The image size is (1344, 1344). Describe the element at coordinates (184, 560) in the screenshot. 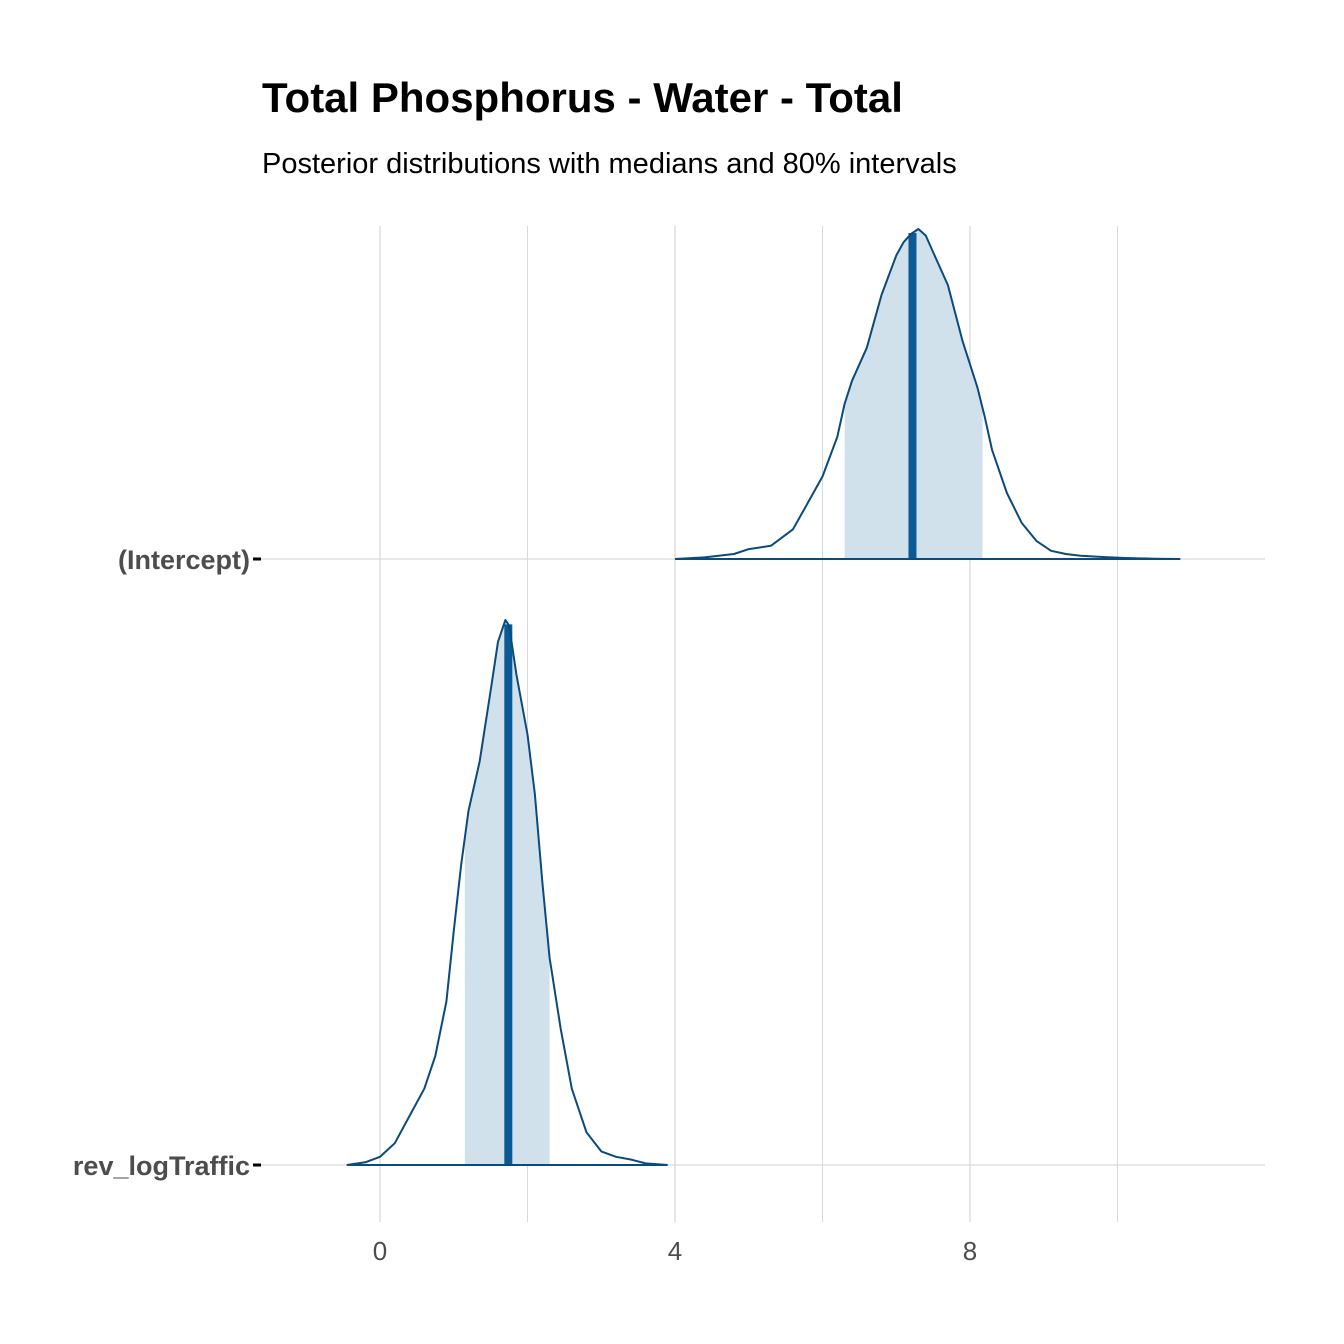

I see `y-tick-label: (Intercept)` at that location.